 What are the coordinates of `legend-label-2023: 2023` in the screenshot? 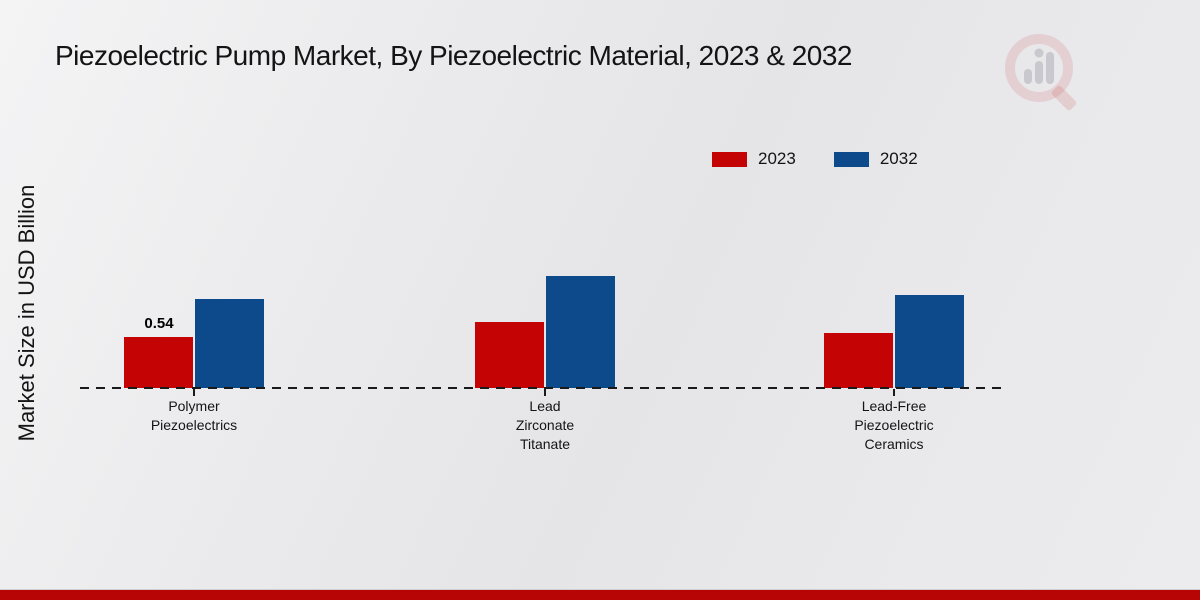 It's located at (777, 158).